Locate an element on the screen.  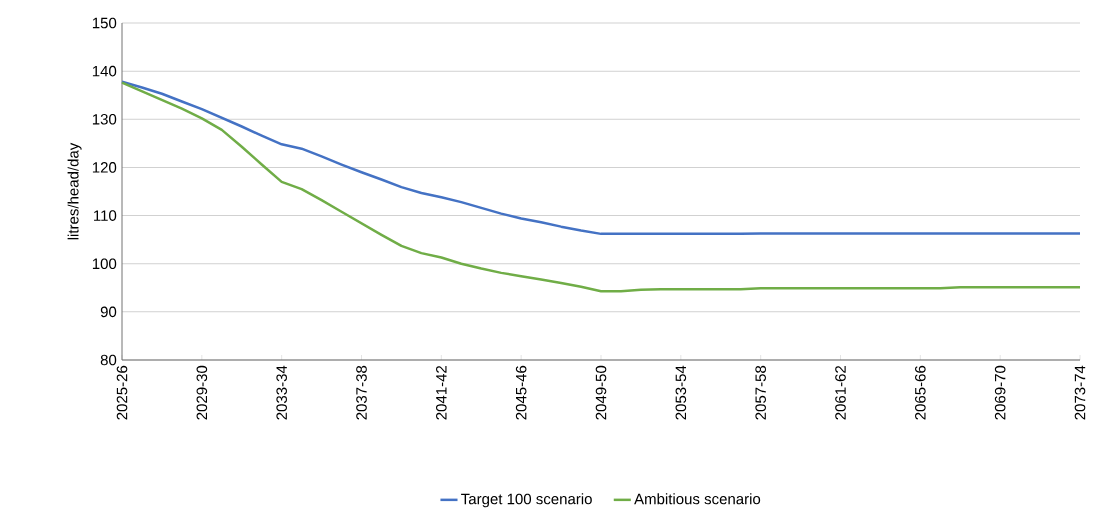
x-tick-label: 2061-62 is located at coordinates (840, 392).